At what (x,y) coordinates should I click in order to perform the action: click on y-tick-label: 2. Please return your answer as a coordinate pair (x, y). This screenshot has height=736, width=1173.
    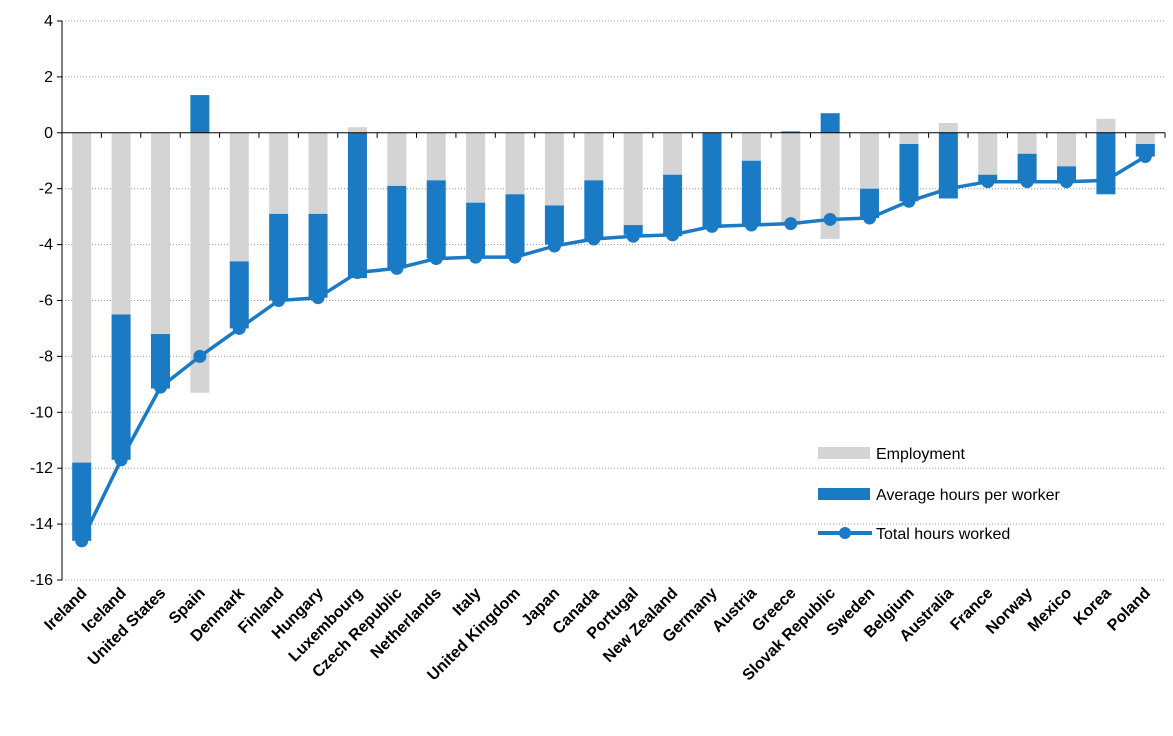
    Looking at the image, I should click on (48, 77).